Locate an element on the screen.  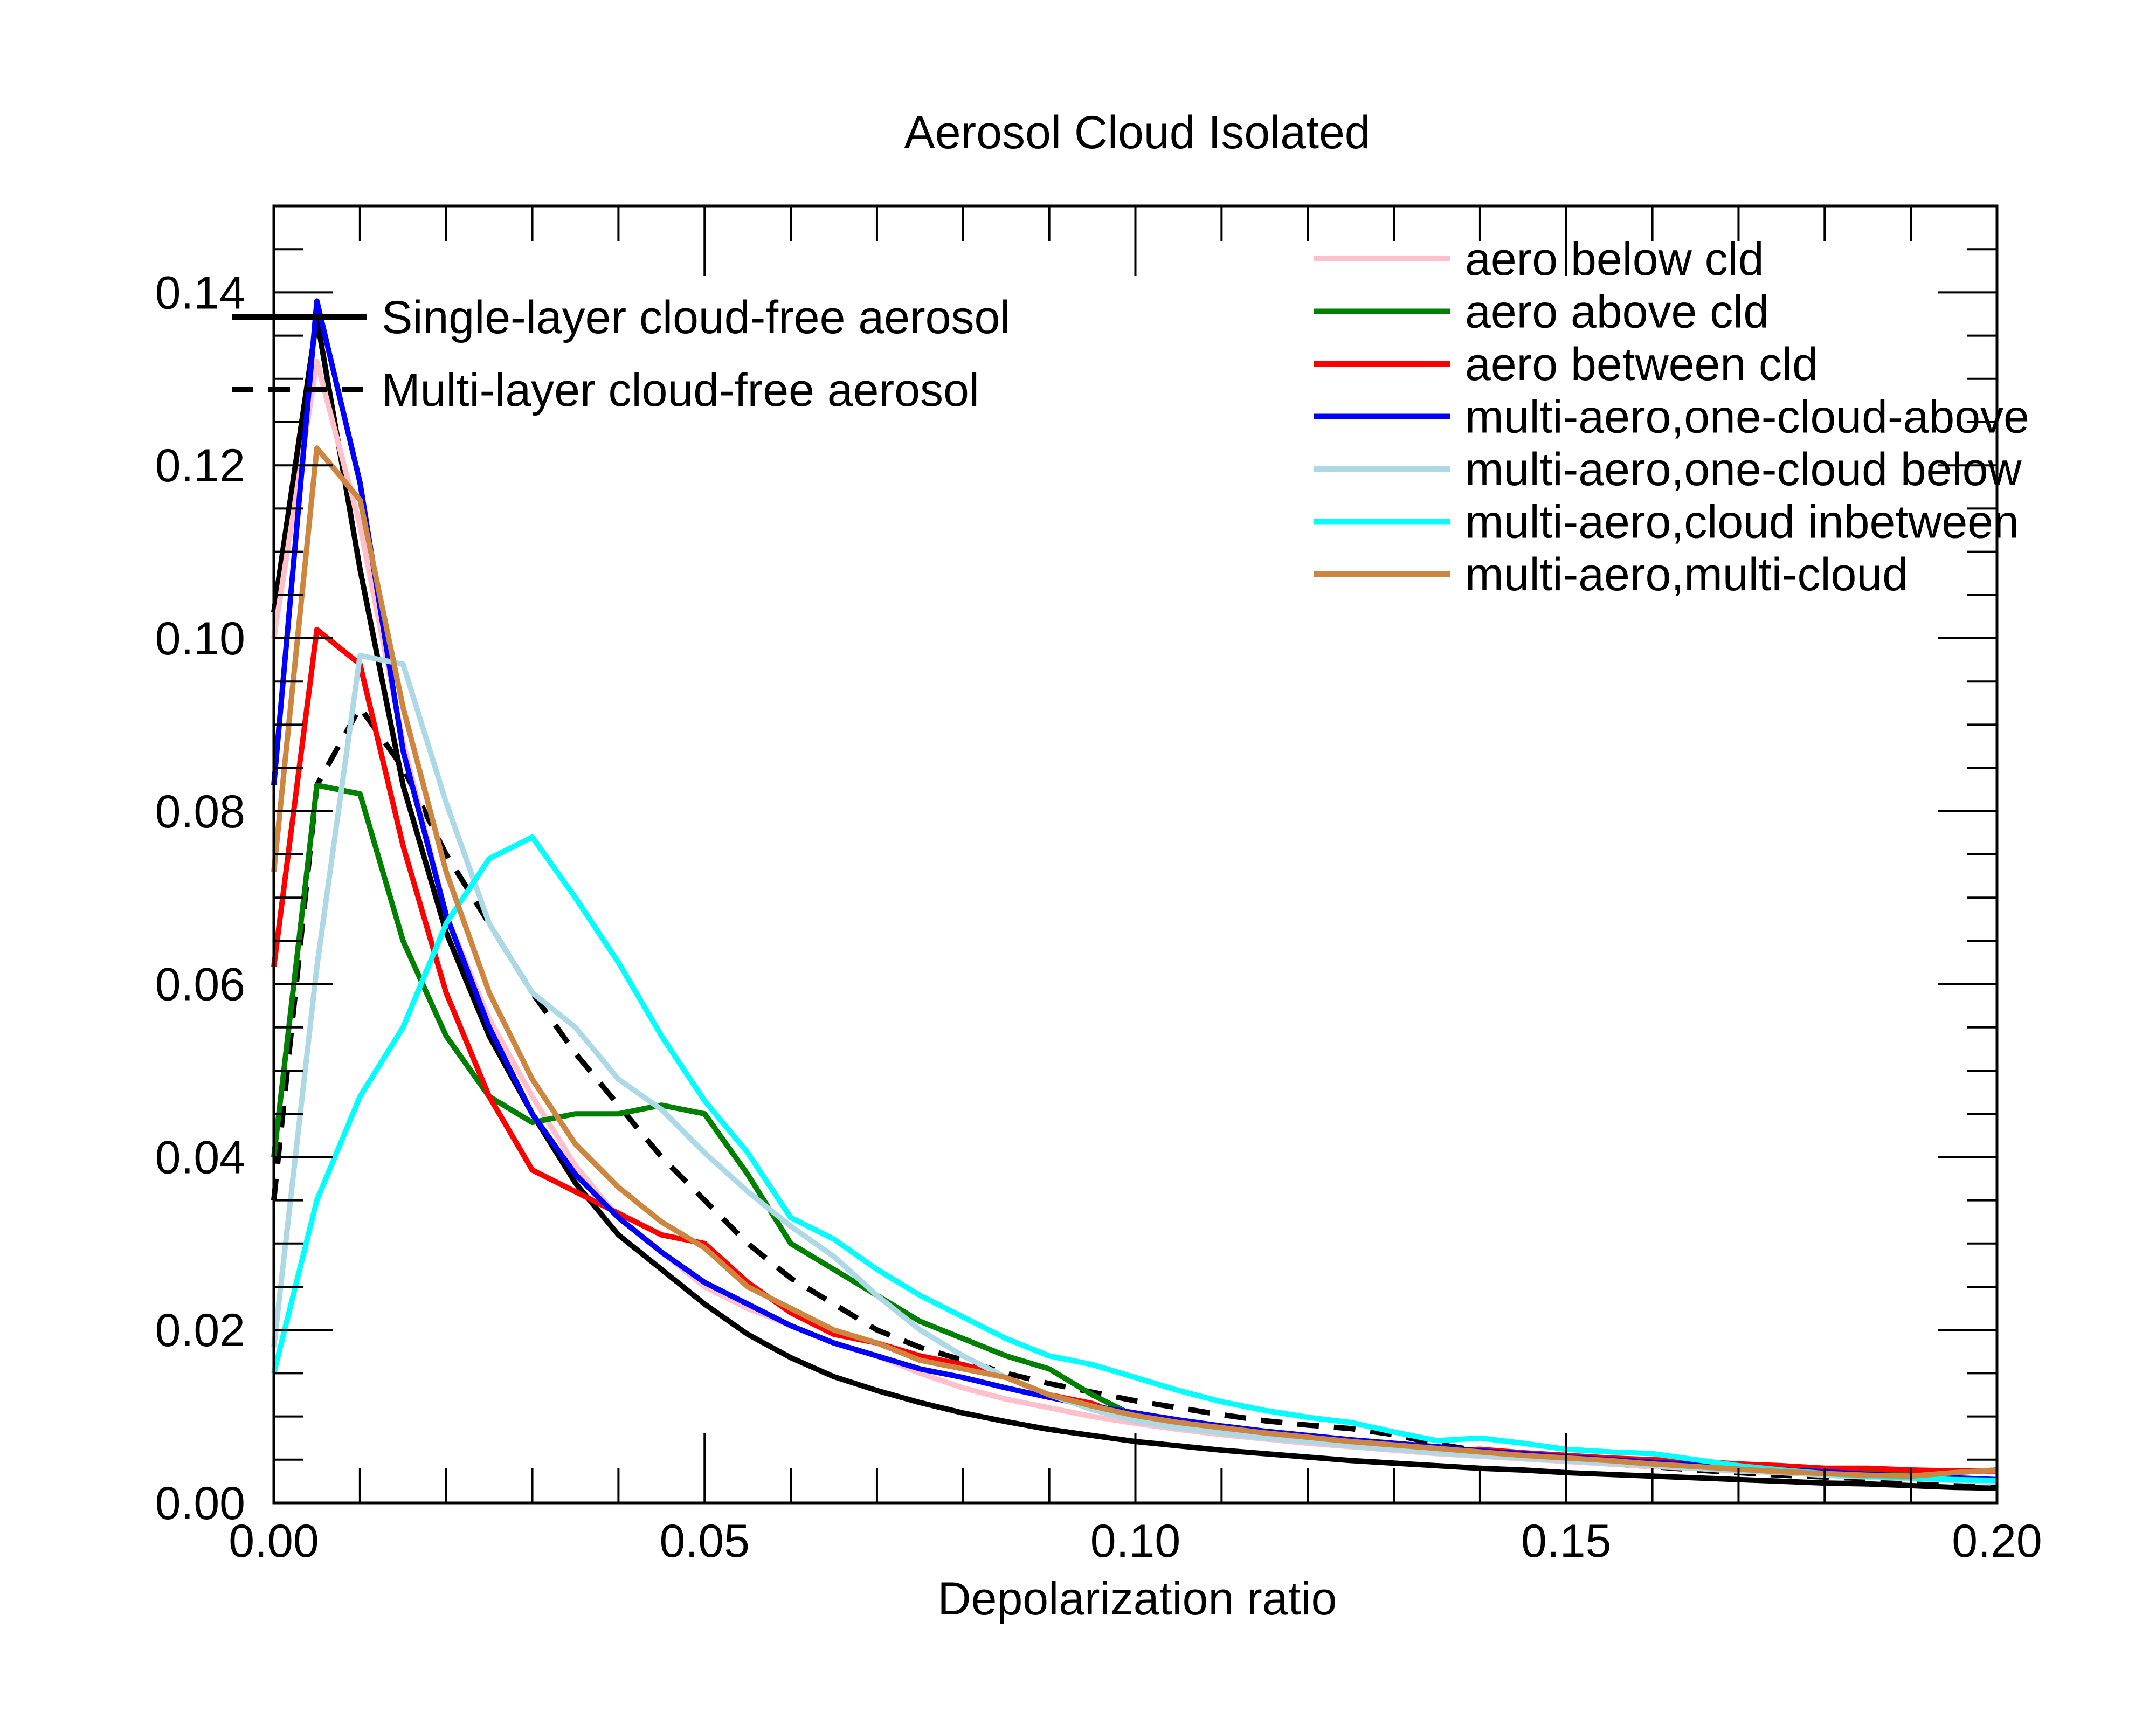
y-tick-label: 0.12 is located at coordinates (200, 466).